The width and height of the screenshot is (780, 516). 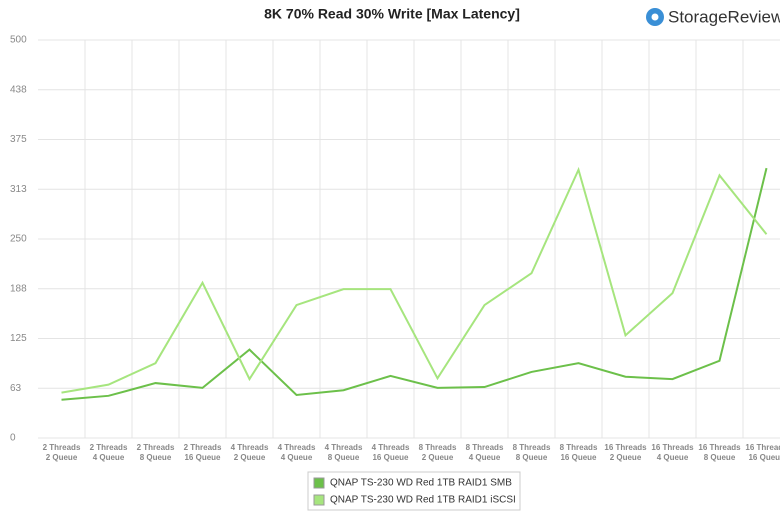 What do you see at coordinates (484, 452) in the screenshot?
I see `x-tick-label: 8 Threads 4 Queue` at bounding box center [484, 452].